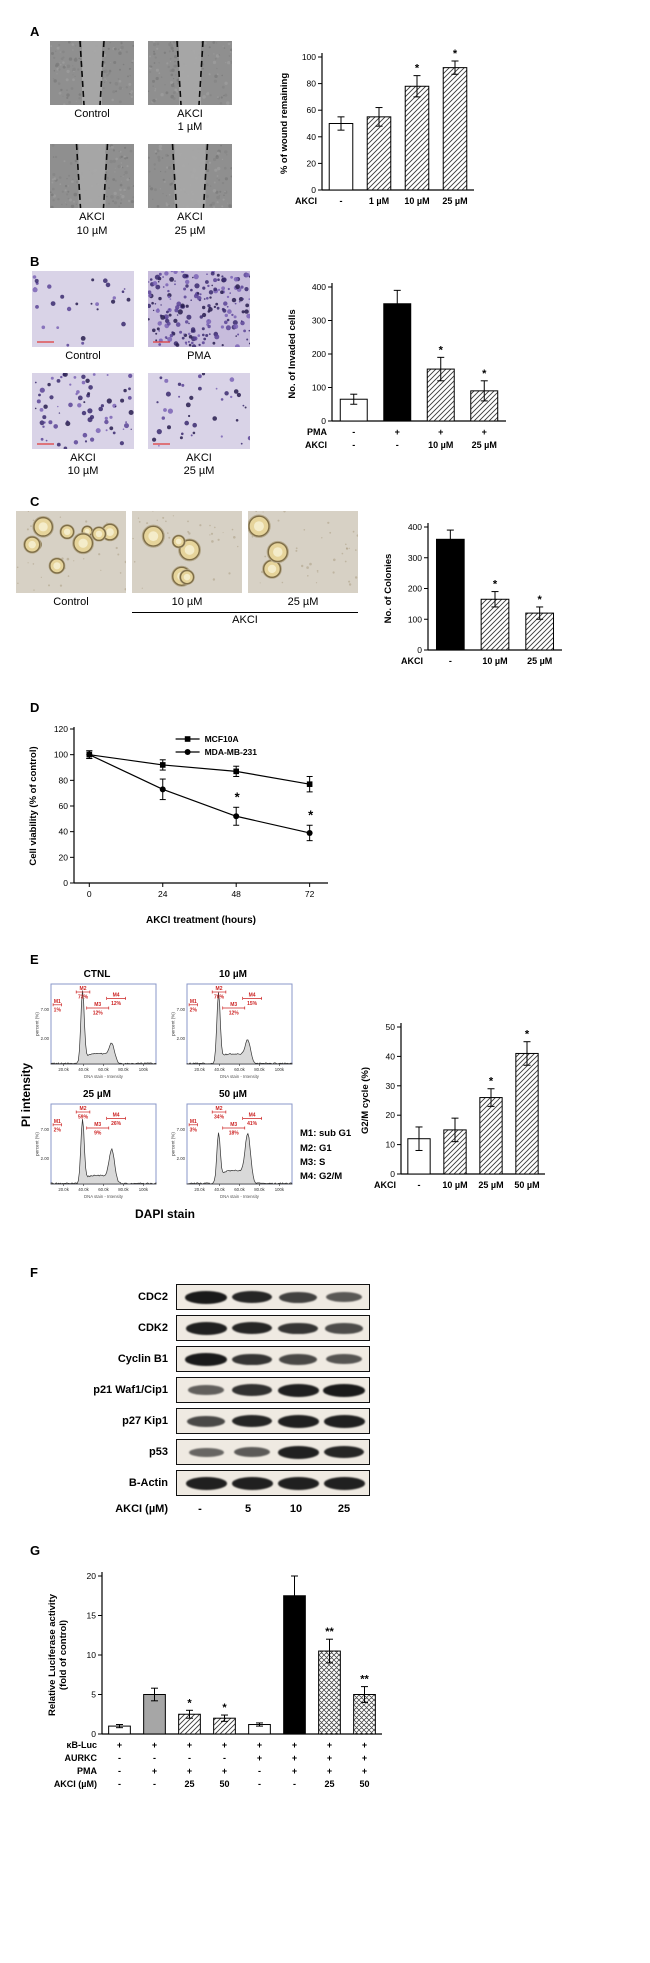 The image size is (650, 1963). I want to click on svg-text: 2.00, so click(181, 1158).